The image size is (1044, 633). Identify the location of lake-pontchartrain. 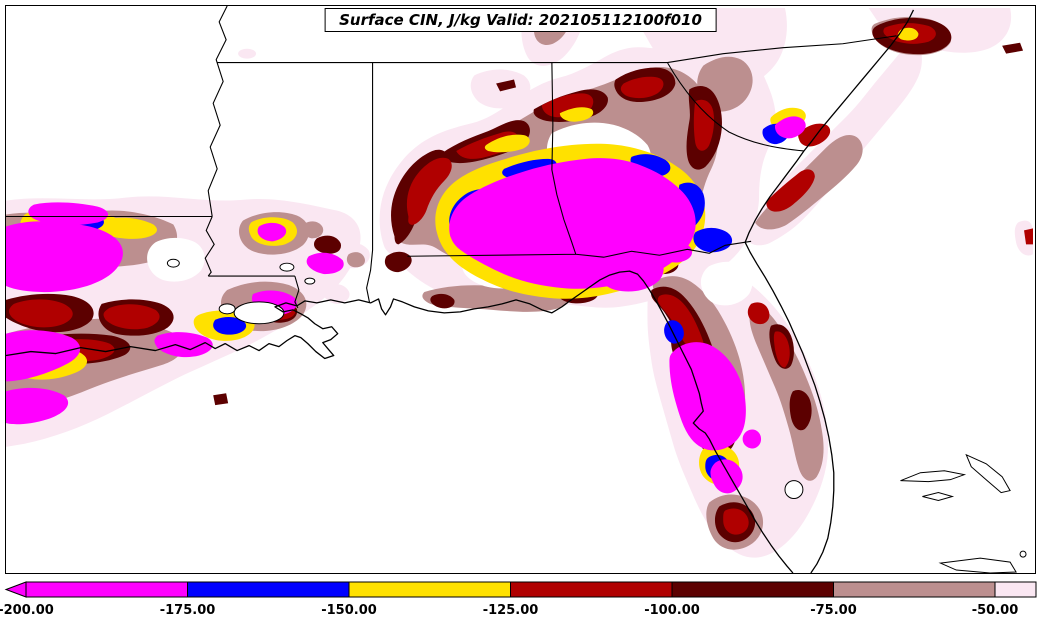
(259, 313).